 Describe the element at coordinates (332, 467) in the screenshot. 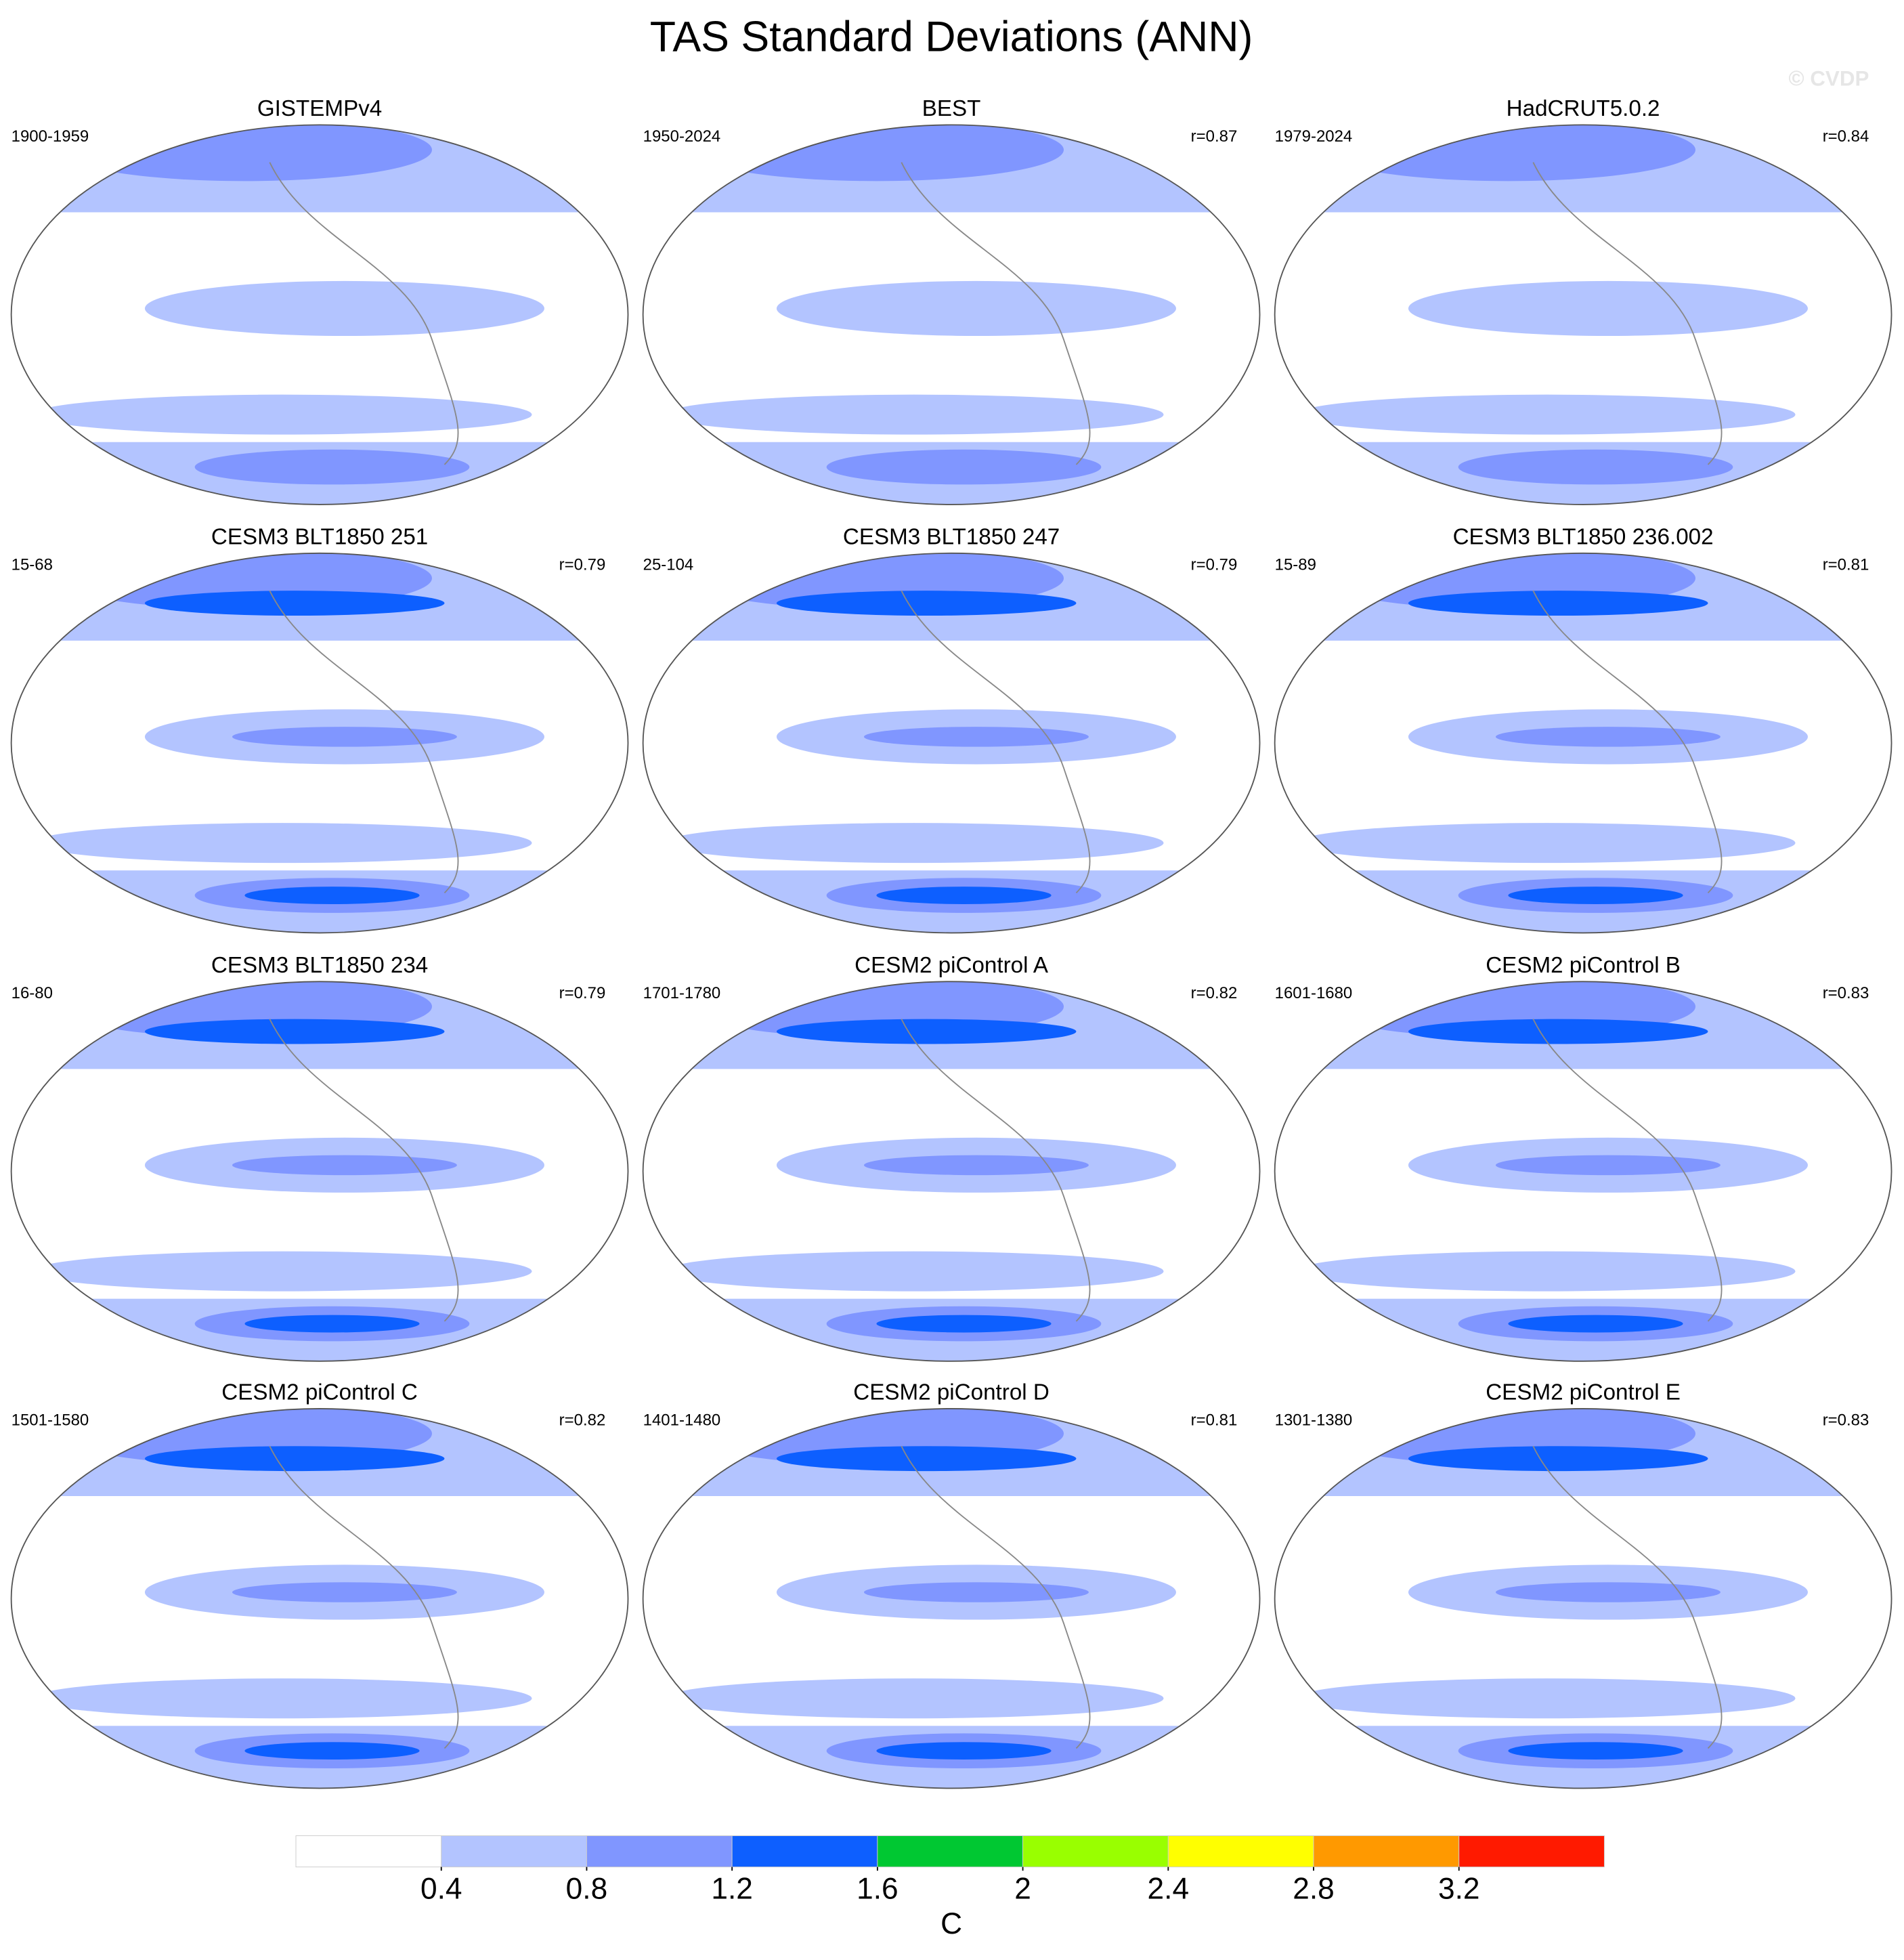

I see `map-antarctic-core` at that location.